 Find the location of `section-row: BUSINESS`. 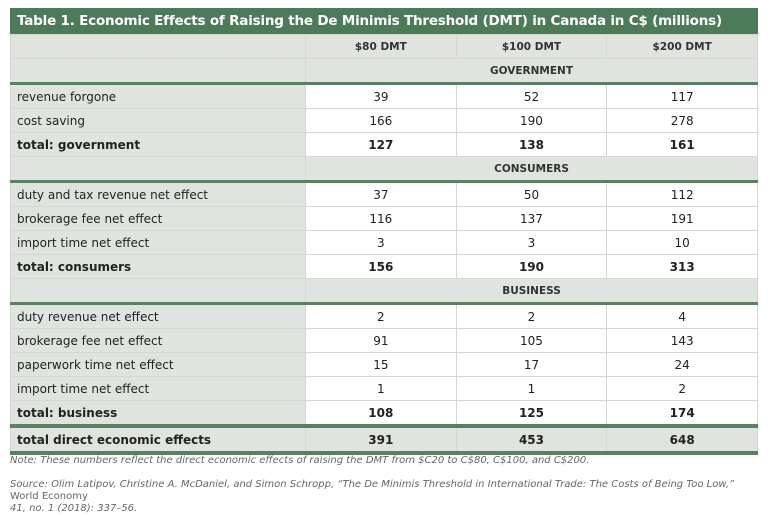

section-row: BUSINESS is located at coordinates (384, 291).